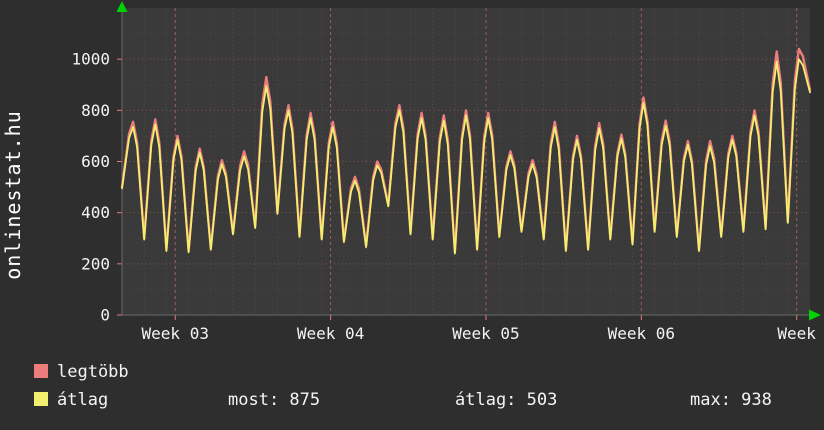  Describe the element at coordinates (815, 315) in the screenshot. I see `x-axis-arrow-icon` at that location.